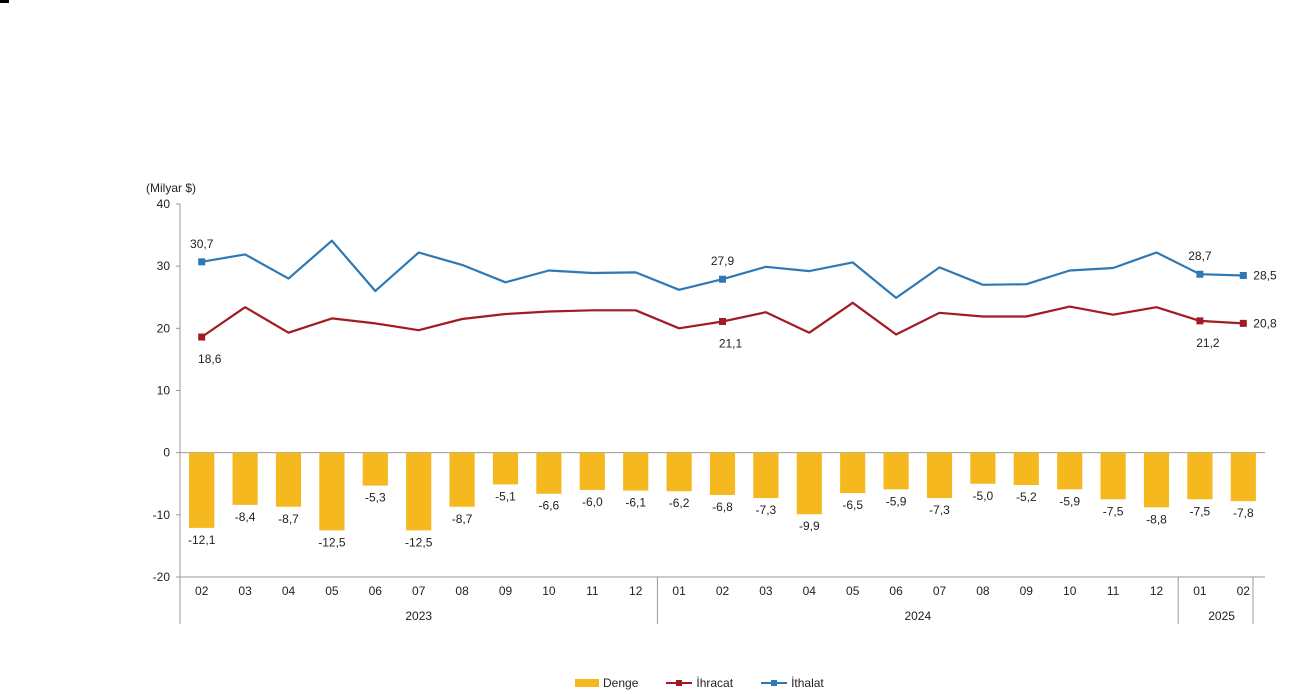 Image resolution: width=1311 pixels, height=694 pixels. What do you see at coordinates (1243, 513) in the screenshot?
I see `denge-value-label: -7,8` at bounding box center [1243, 513].